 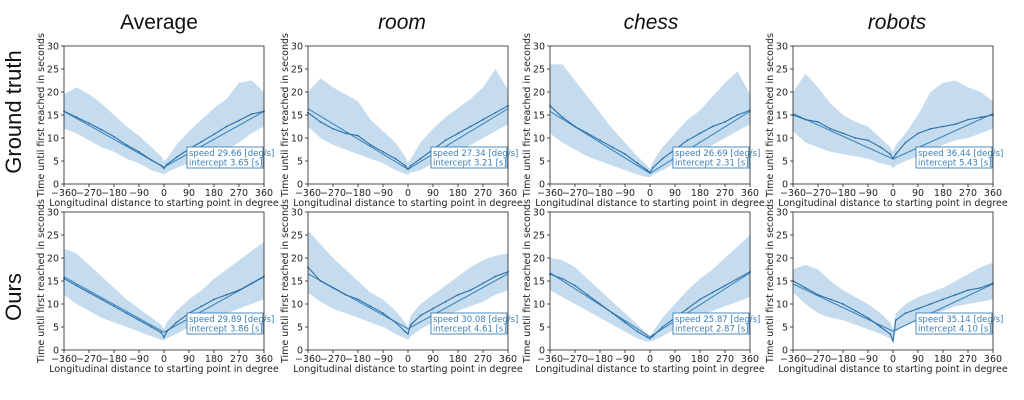 I want to click on chart-7-xtick-label-4: 0, so click(x=893, y=359).